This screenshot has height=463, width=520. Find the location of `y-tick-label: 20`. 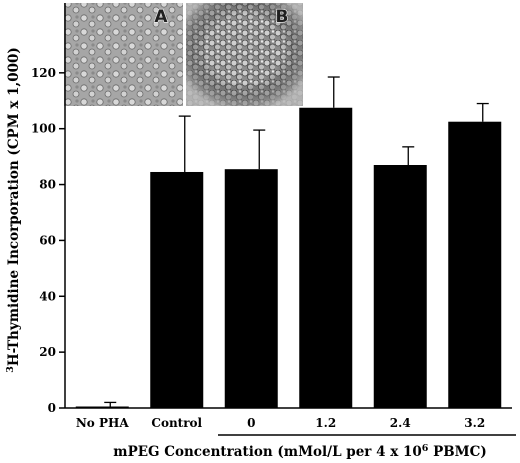

y-tick-label: 20 is located at coordinates (47, 352).